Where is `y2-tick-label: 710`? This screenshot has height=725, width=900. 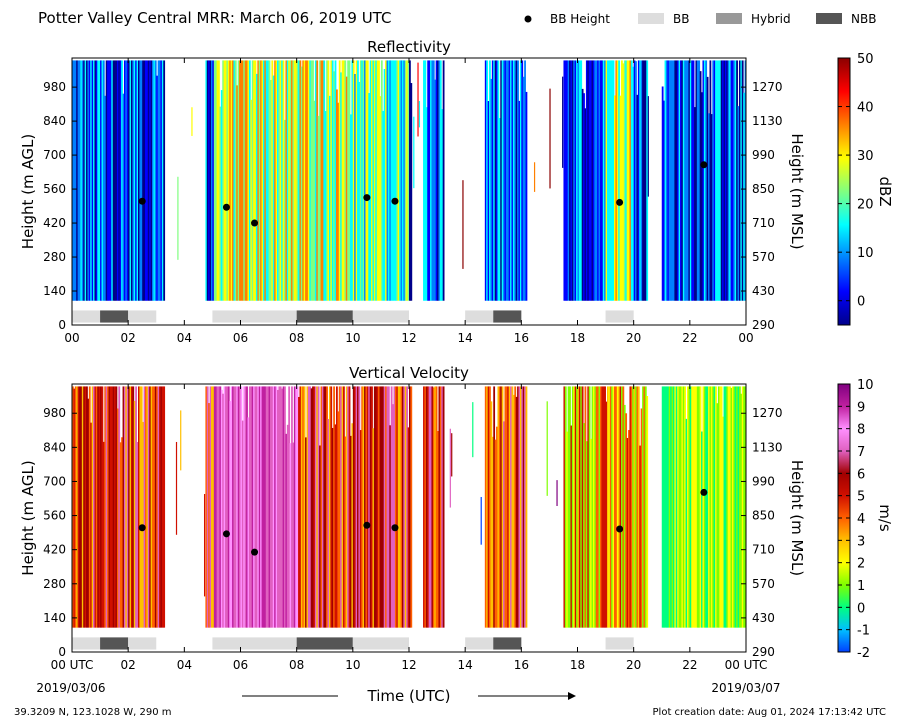
y2-tick-label: 710 is located at coordinates (763, 223).